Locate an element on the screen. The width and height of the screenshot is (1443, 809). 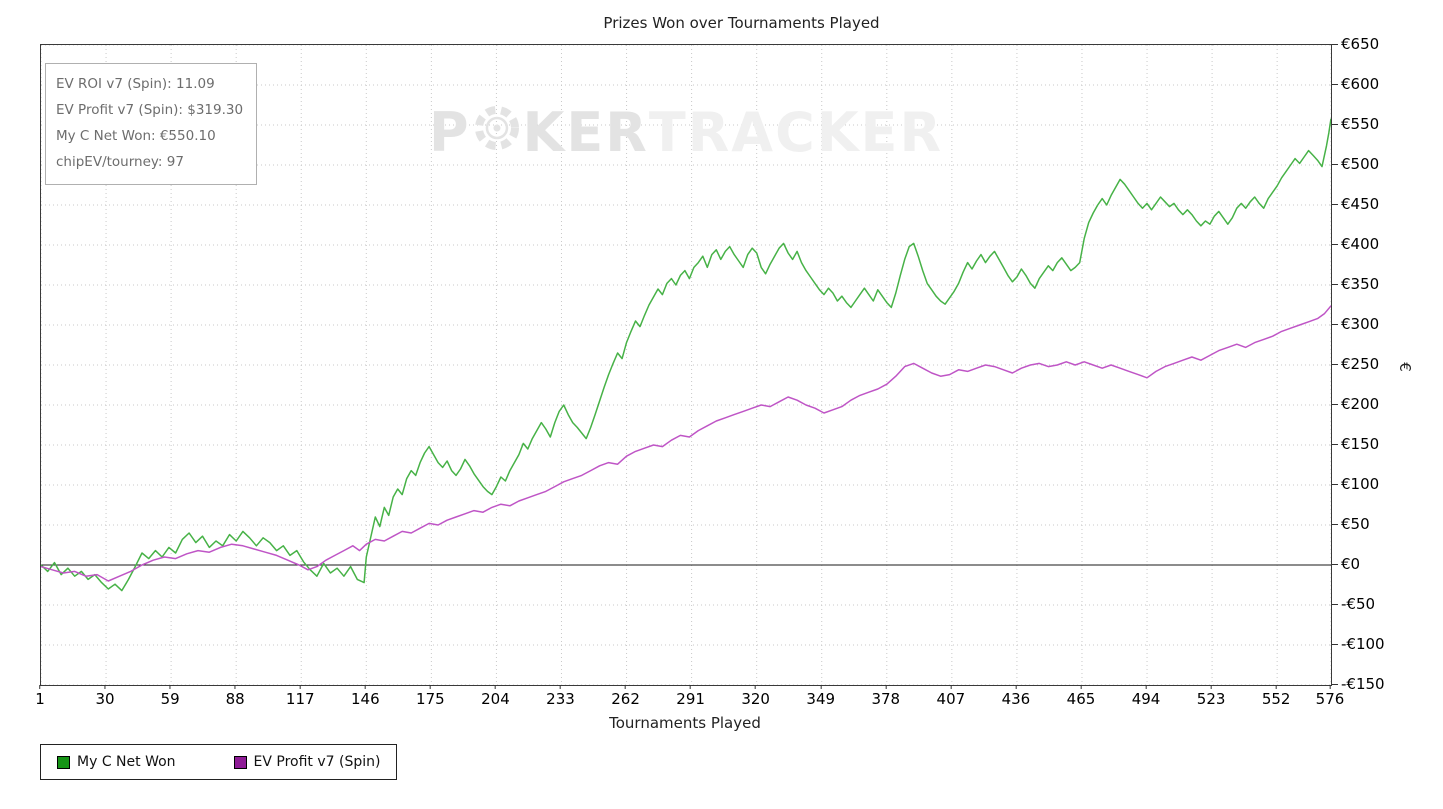
x-tick-label: 1 is located at coordinates (40, 696).